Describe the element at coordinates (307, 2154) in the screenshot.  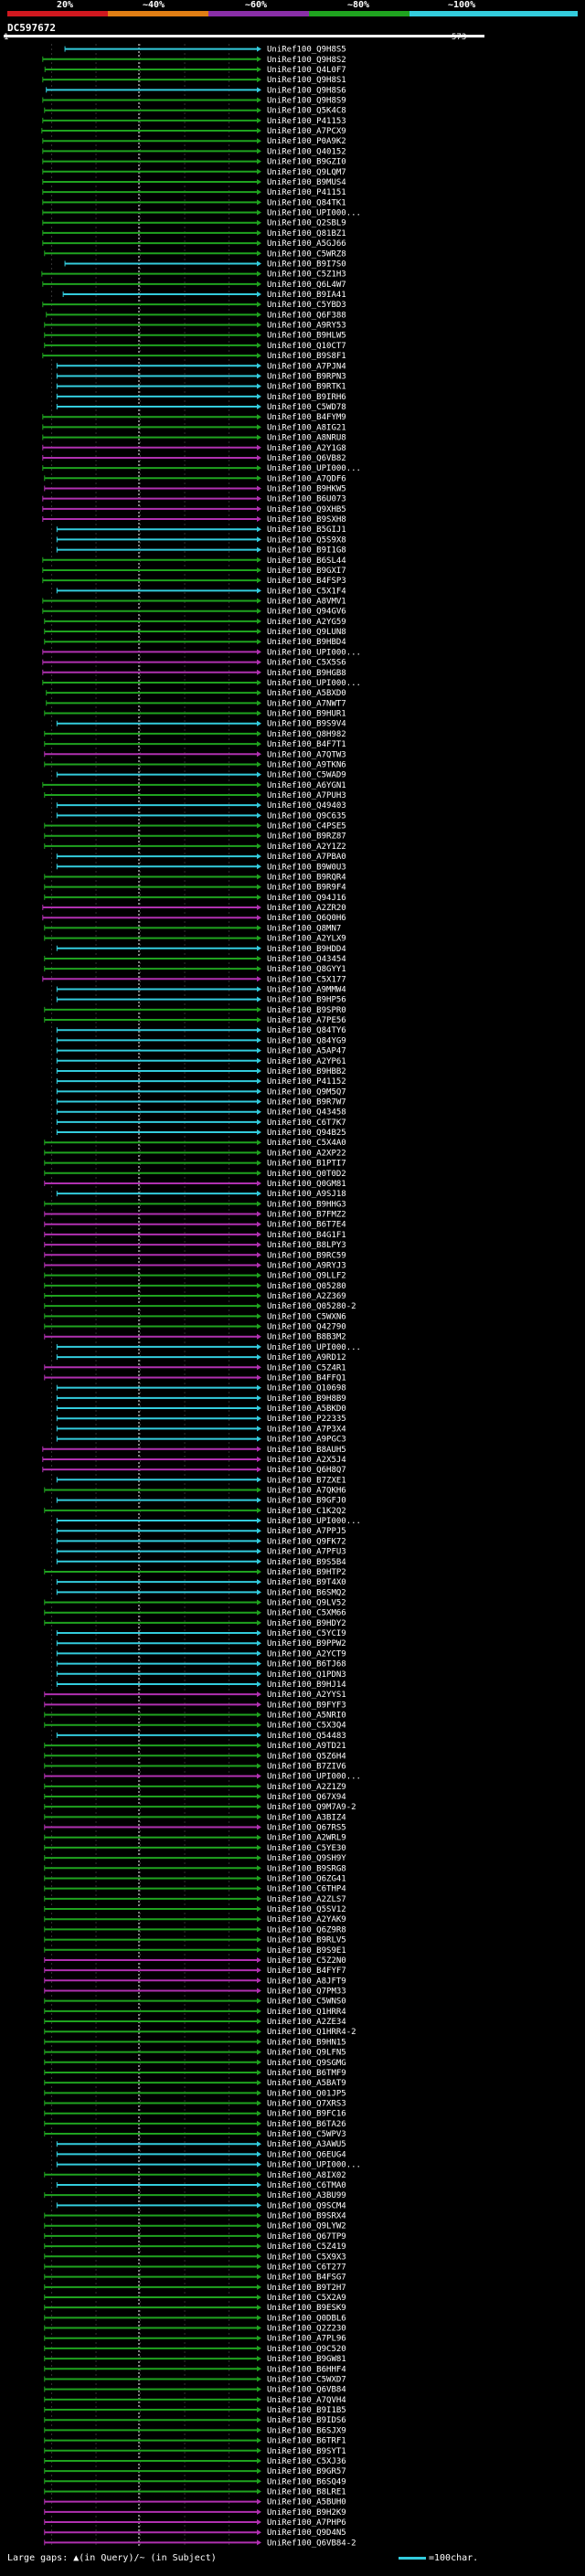
I see `hit-label-206: UniRef100_Q6EUG4` at that location.